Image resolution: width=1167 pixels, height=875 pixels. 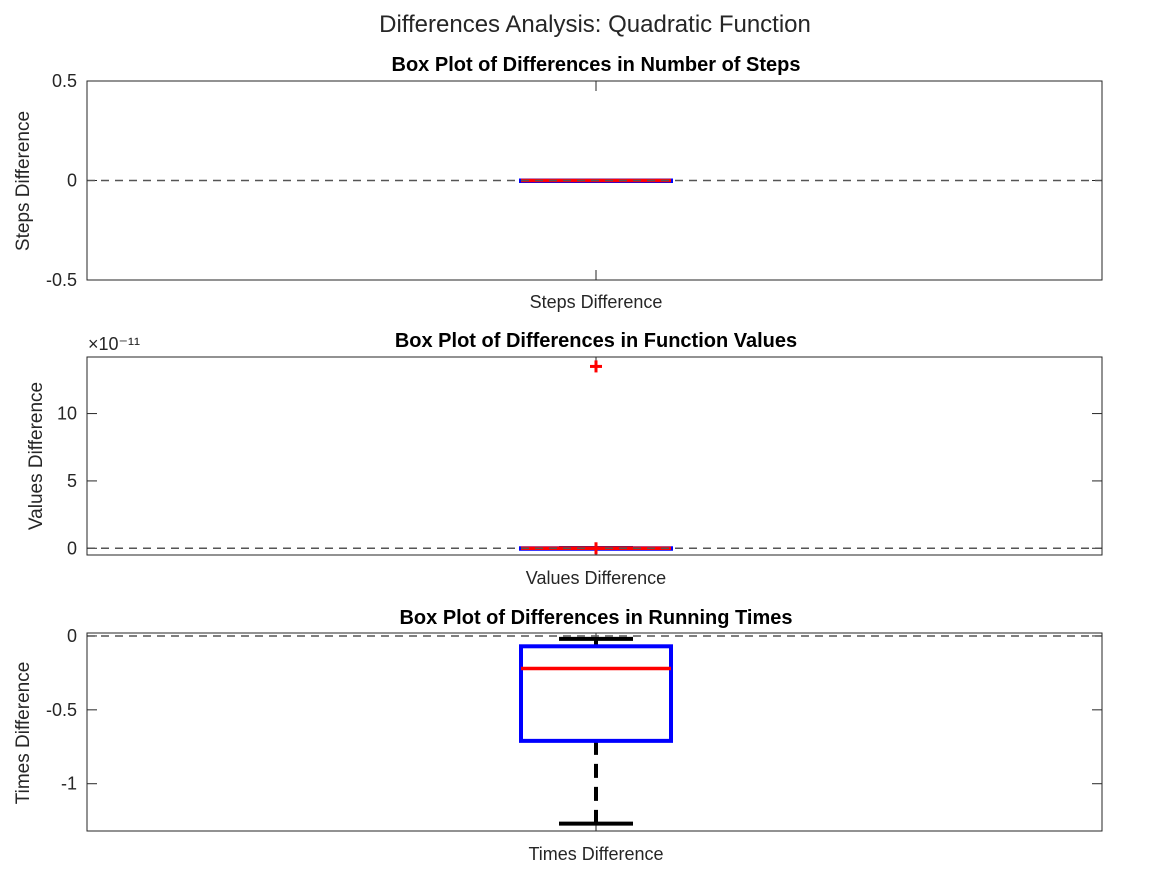 What do you see at coordinates (36, 456) in the screenshot?
I see `subplot-values-ylabel: Values Difference` at bounding box center [36, 456].